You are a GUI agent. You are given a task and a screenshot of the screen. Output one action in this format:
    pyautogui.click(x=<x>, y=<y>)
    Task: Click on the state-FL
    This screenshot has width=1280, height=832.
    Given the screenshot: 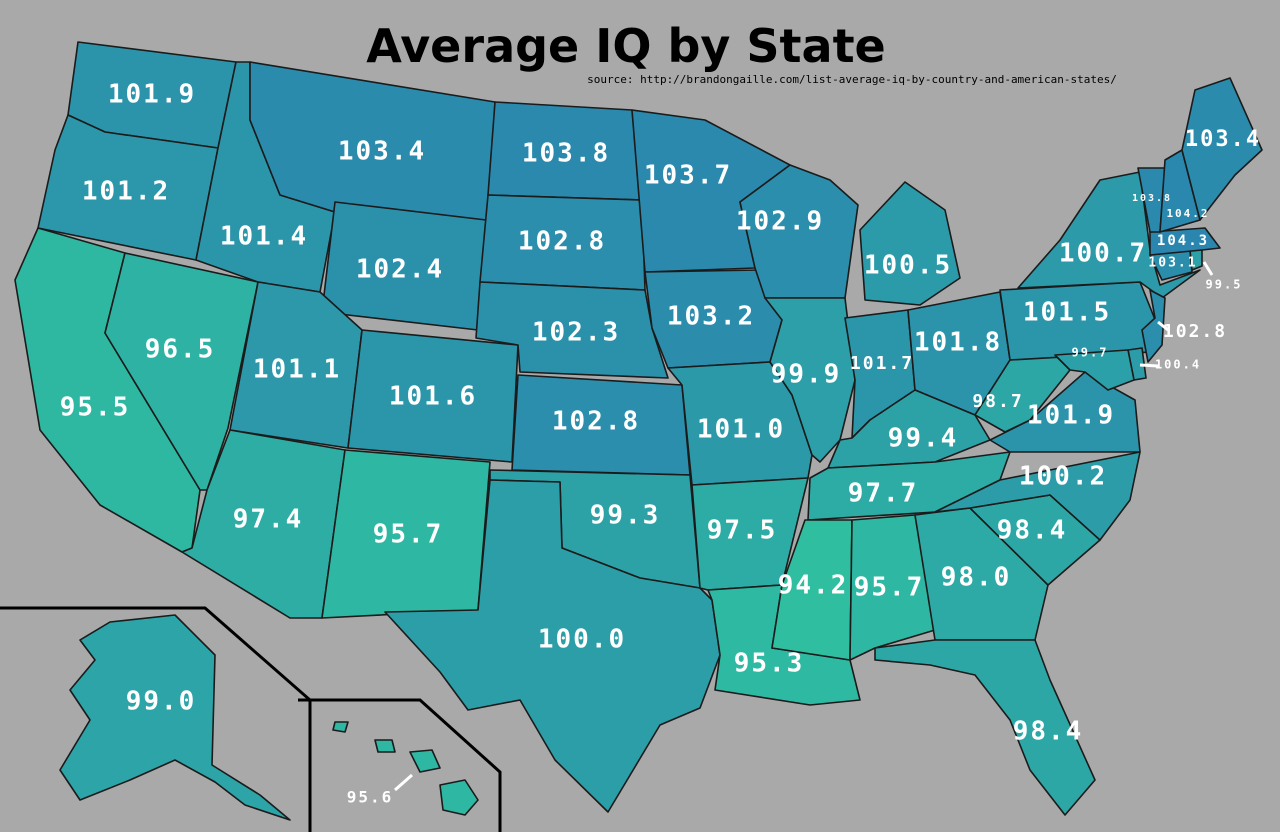 What is the action you would take?
    pyautogui.click(x=985, y=727)
    